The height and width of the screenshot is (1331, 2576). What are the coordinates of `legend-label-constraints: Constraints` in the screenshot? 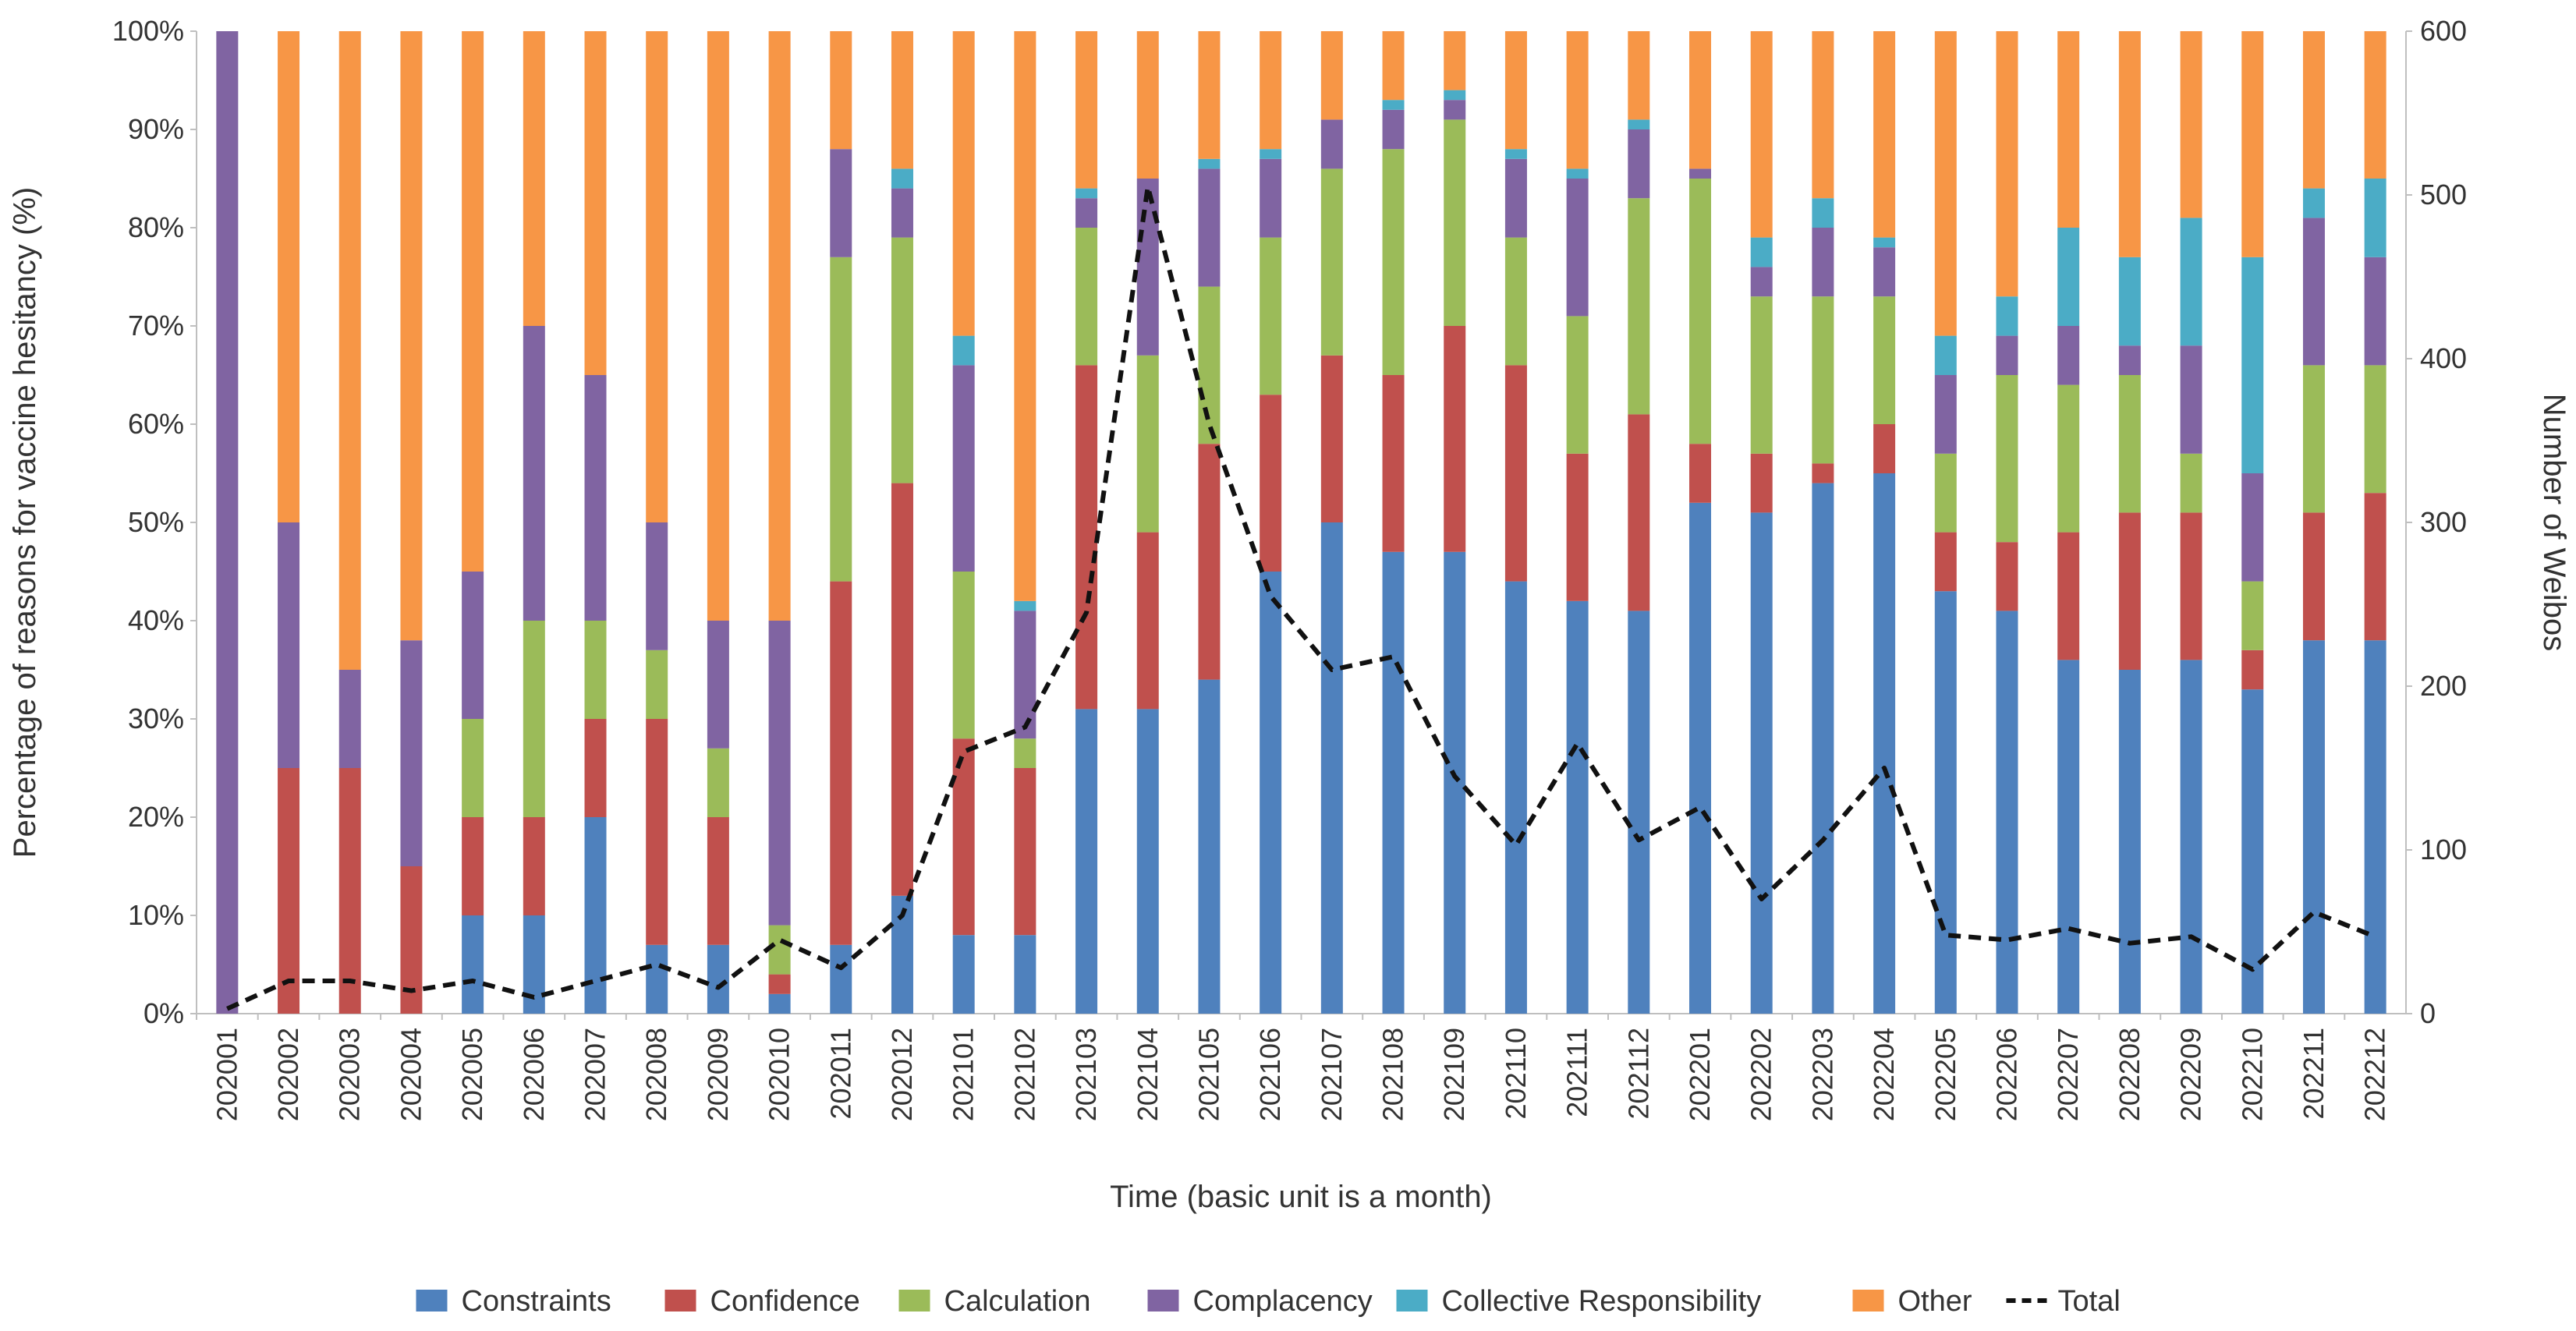 It's located at (536, 1302).